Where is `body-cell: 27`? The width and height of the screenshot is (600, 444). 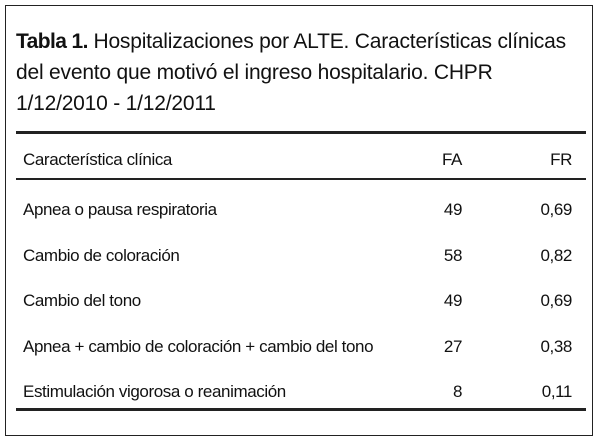 body-cell: 27 is located at coordinates (453, 346).